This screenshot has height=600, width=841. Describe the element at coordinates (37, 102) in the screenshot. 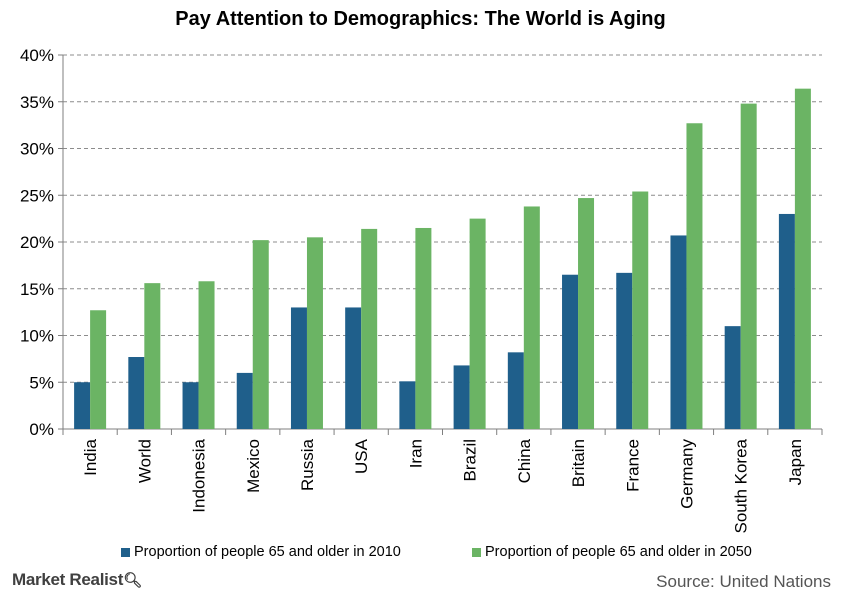

I see `y-tick-label: 35%` at that location.